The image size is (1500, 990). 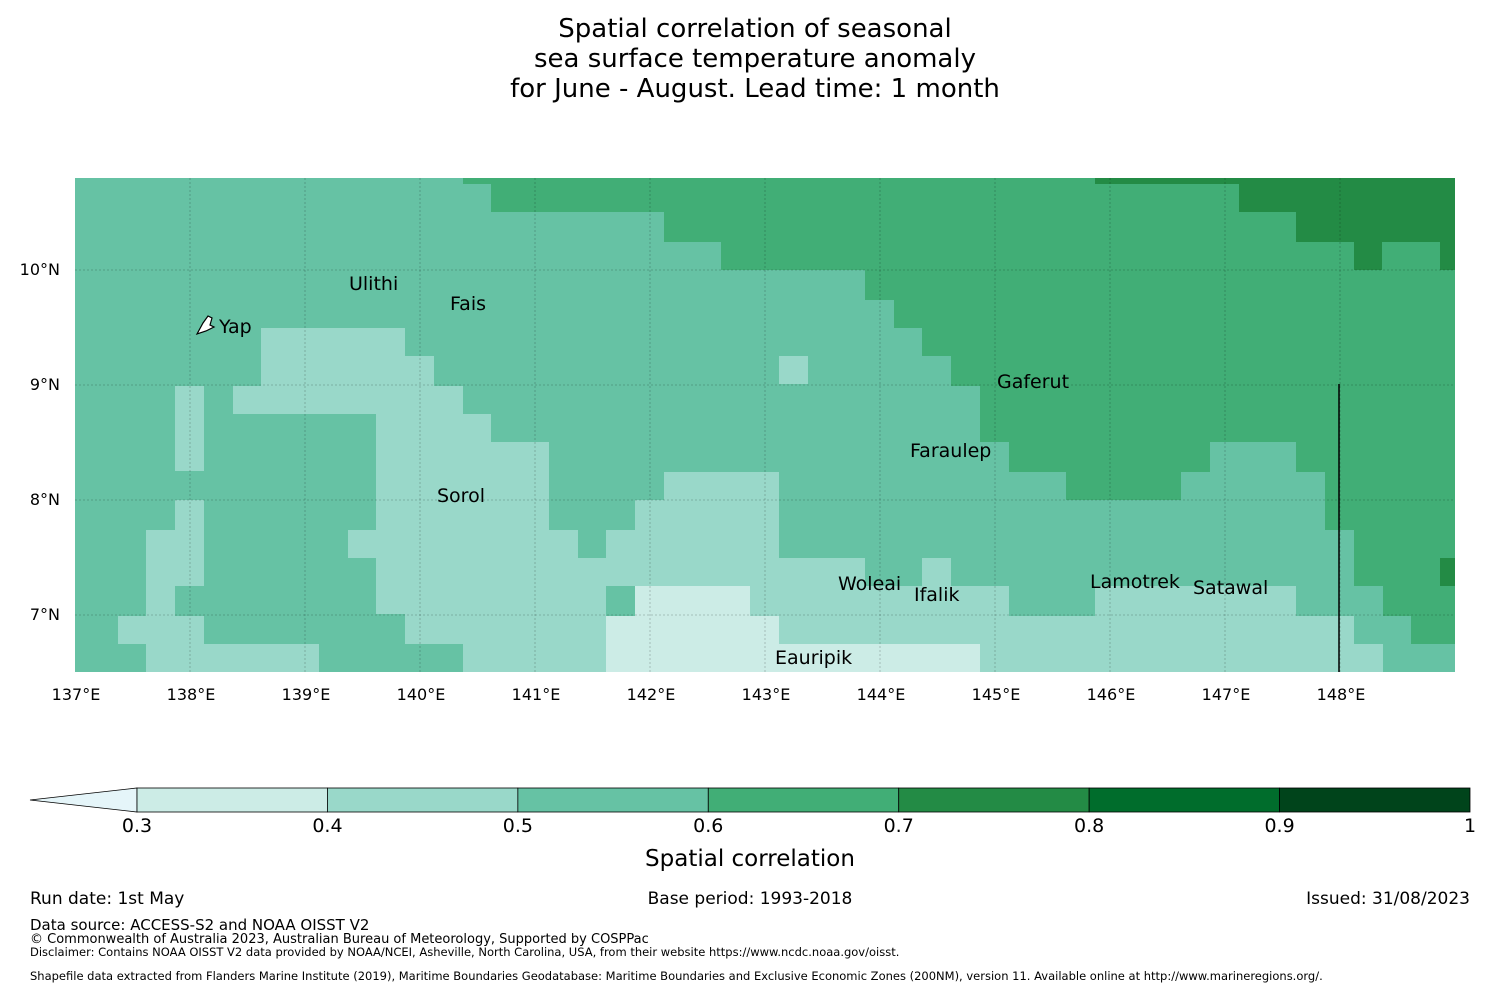 I want to click on place-label-ulithi: Ulithi, so click(x=374, y=284).